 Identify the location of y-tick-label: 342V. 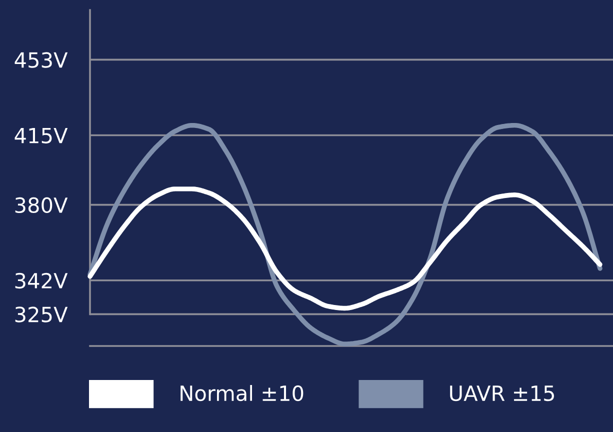
(41, 280).